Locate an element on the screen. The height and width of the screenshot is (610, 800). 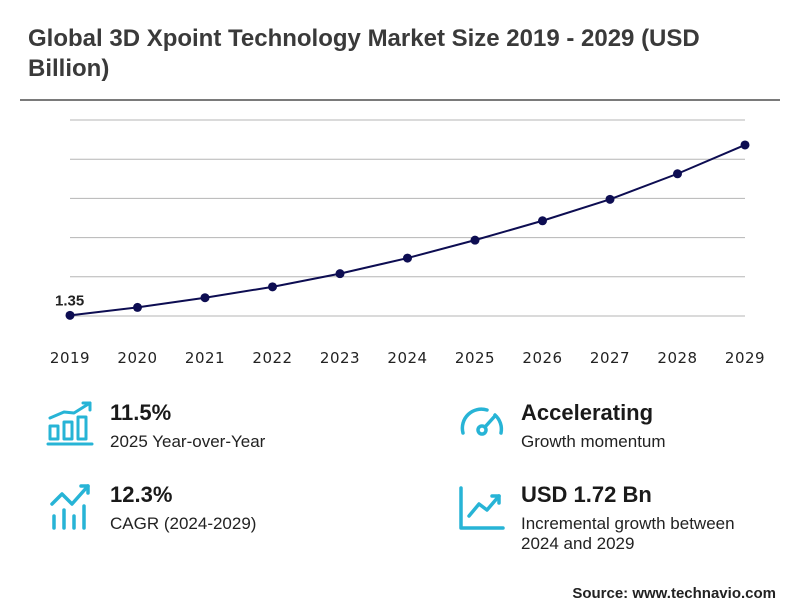
stat-value: 11.5% is located at coordinates (141, 412).